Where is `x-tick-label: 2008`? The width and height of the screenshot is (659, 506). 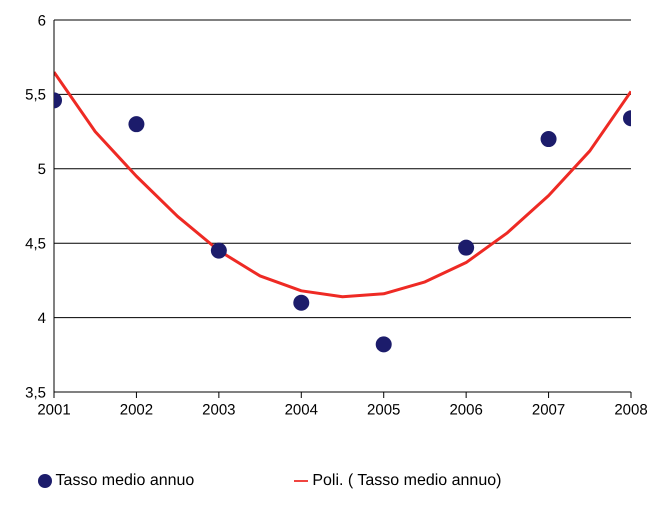 x-tick-label: 2008 is located at coordinates (631, 410).